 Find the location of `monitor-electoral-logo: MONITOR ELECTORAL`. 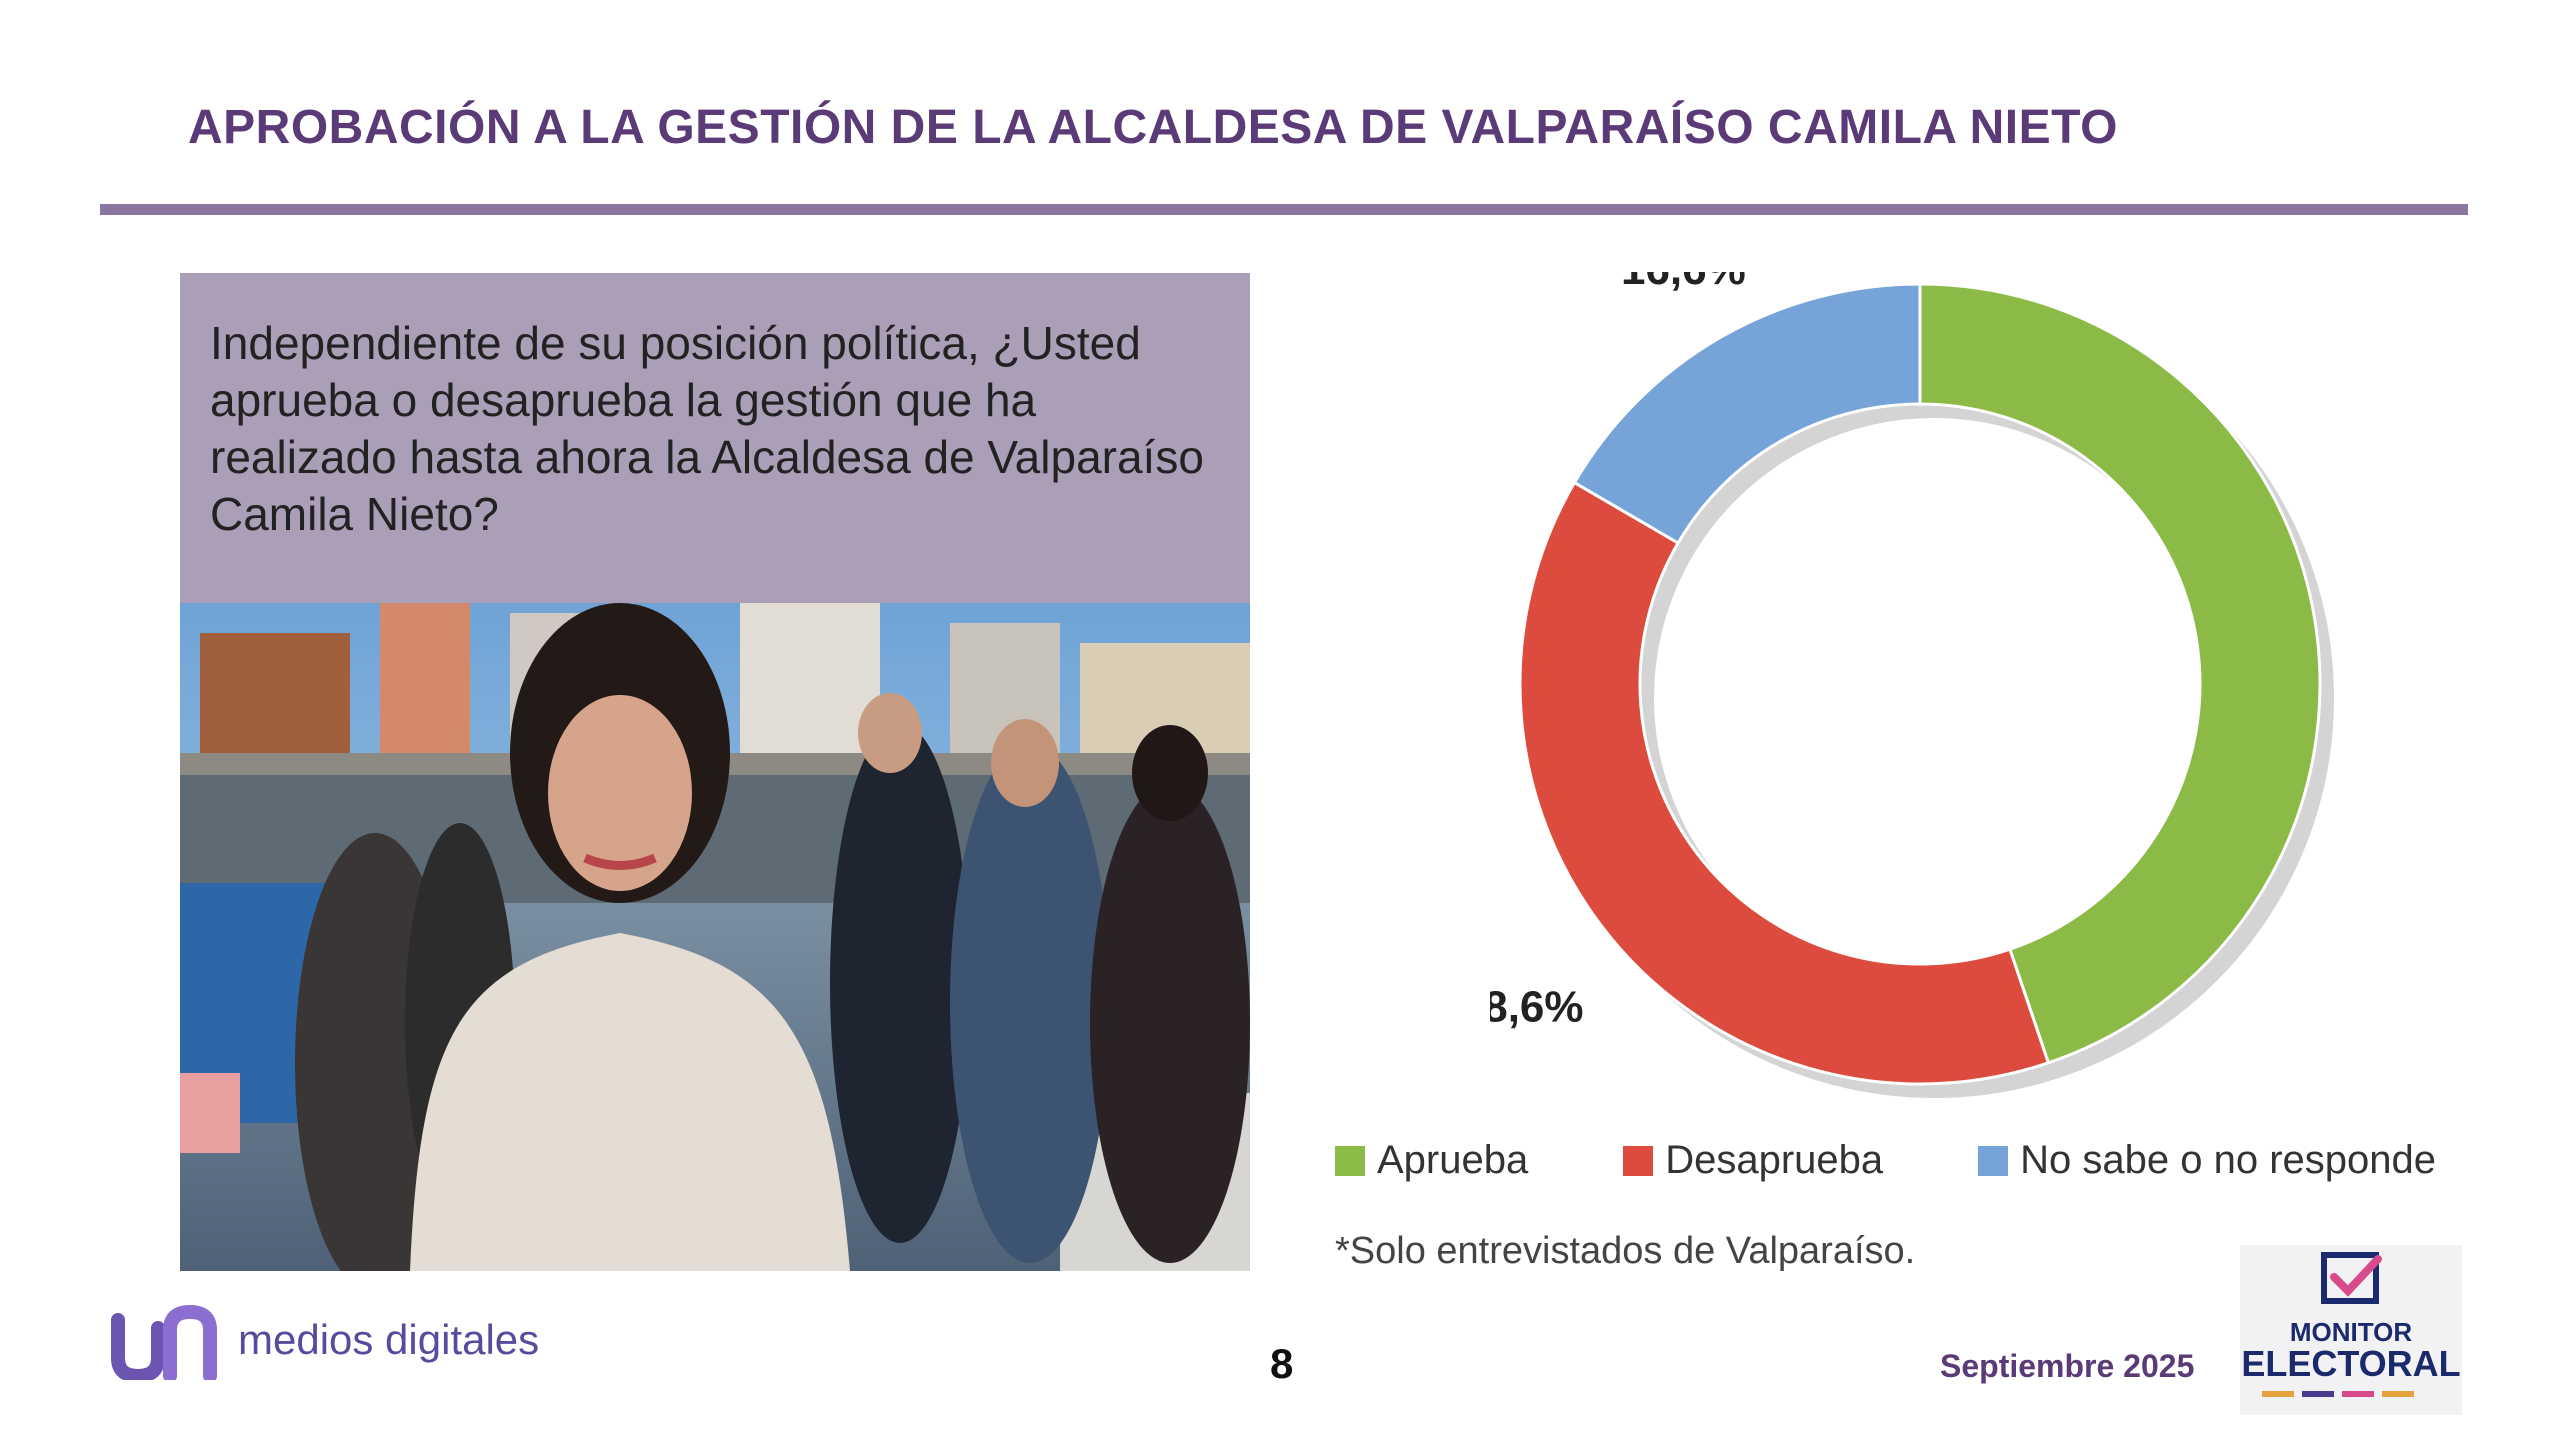

monitor-electoral-logo: MONITOR ELECTORAL is located at coordinates (2351, 1330).